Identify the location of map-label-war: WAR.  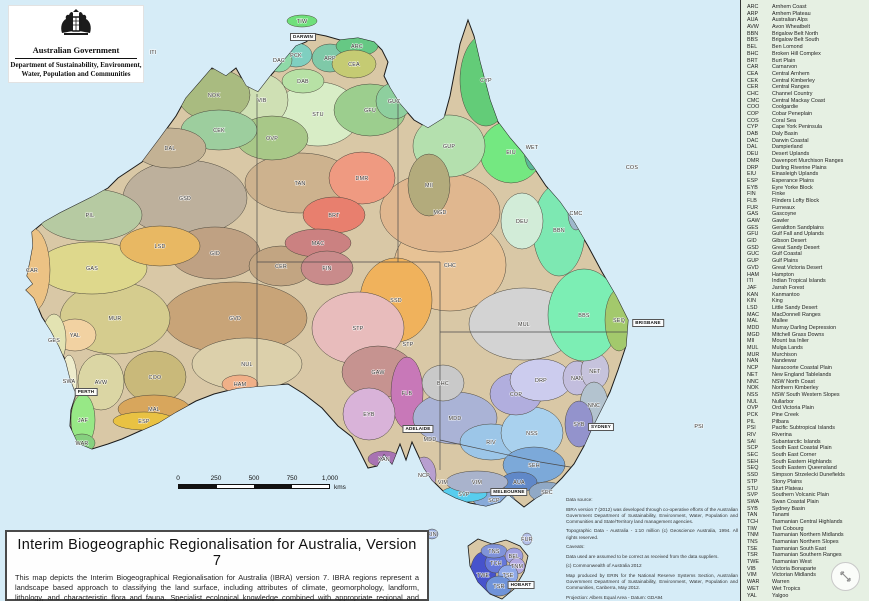
(82, 444).